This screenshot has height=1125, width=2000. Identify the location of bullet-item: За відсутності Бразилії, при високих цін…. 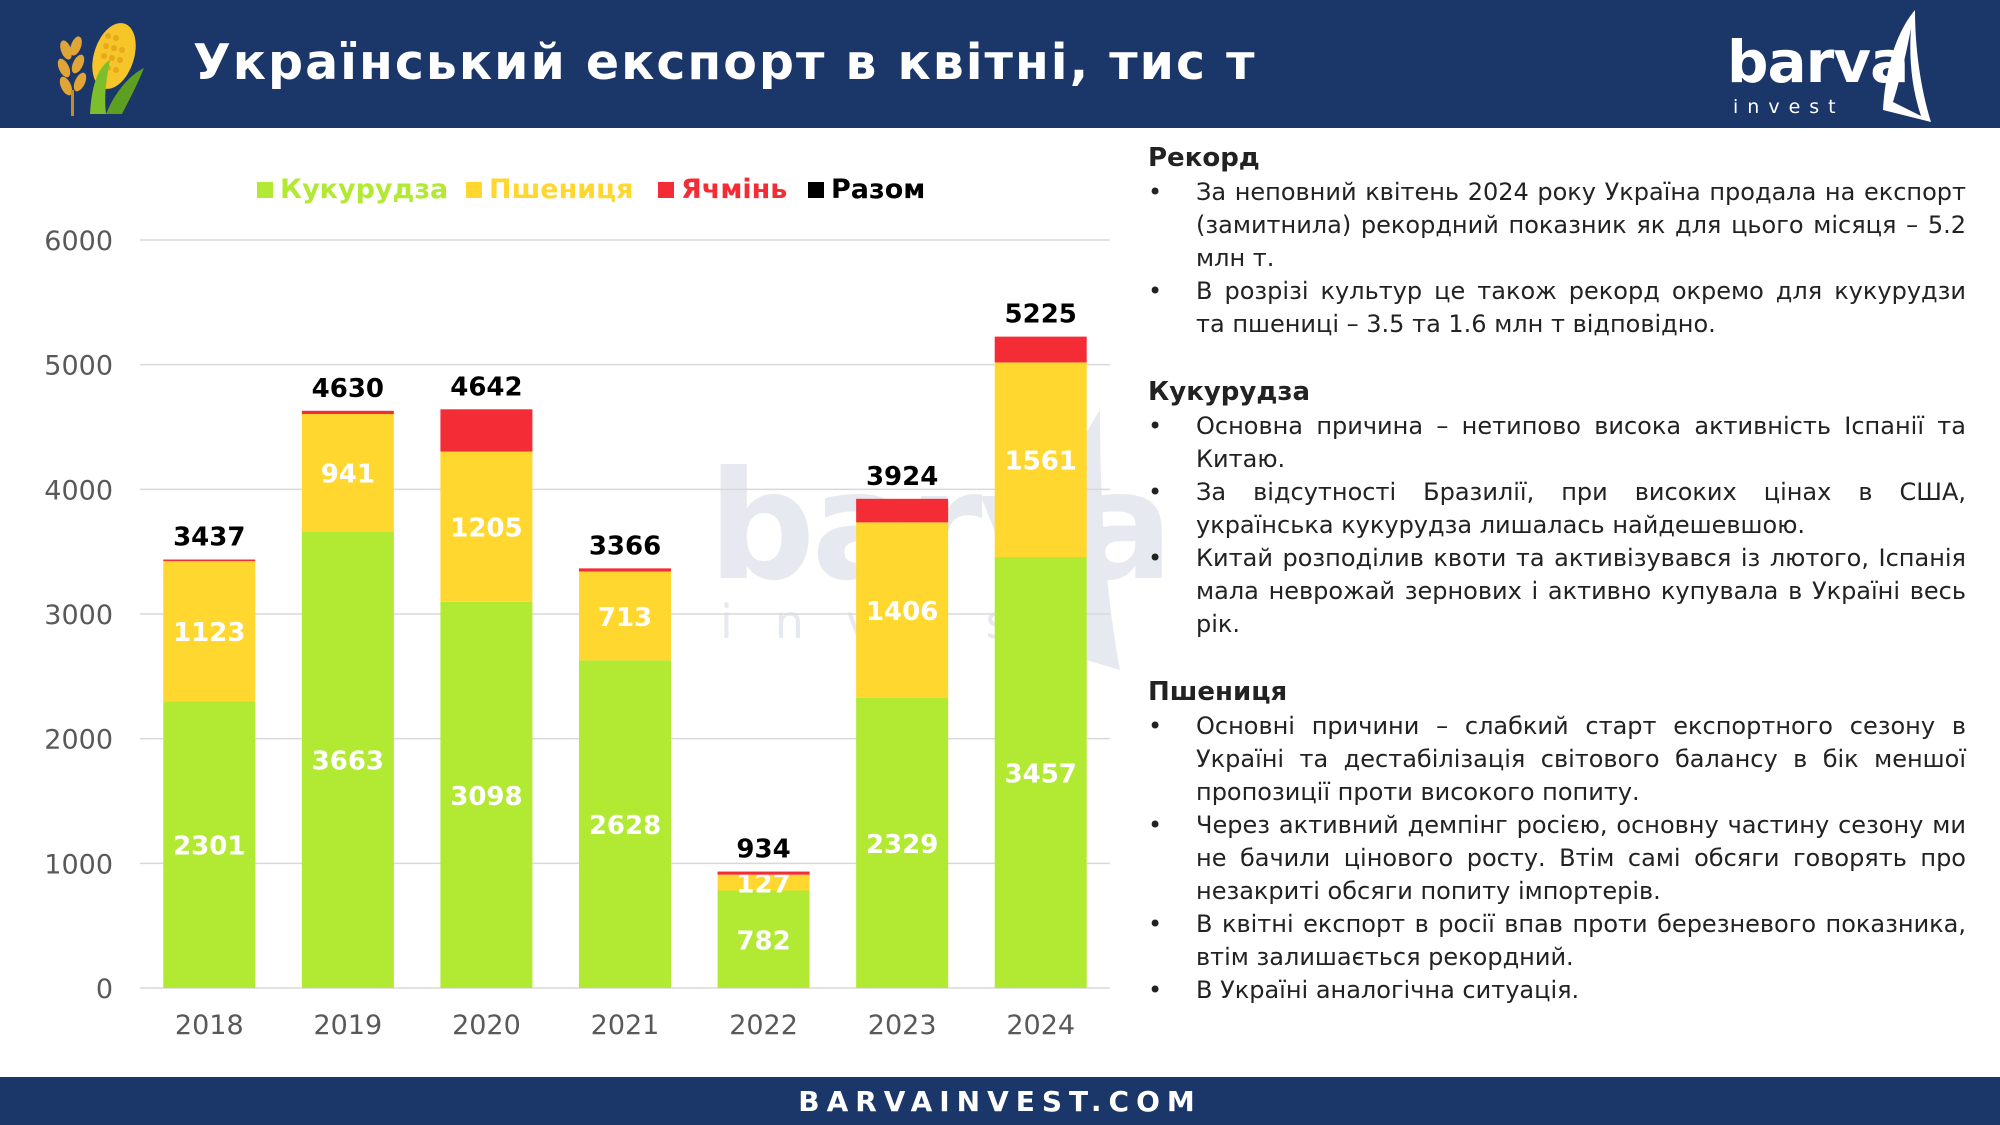
(1557, 509).